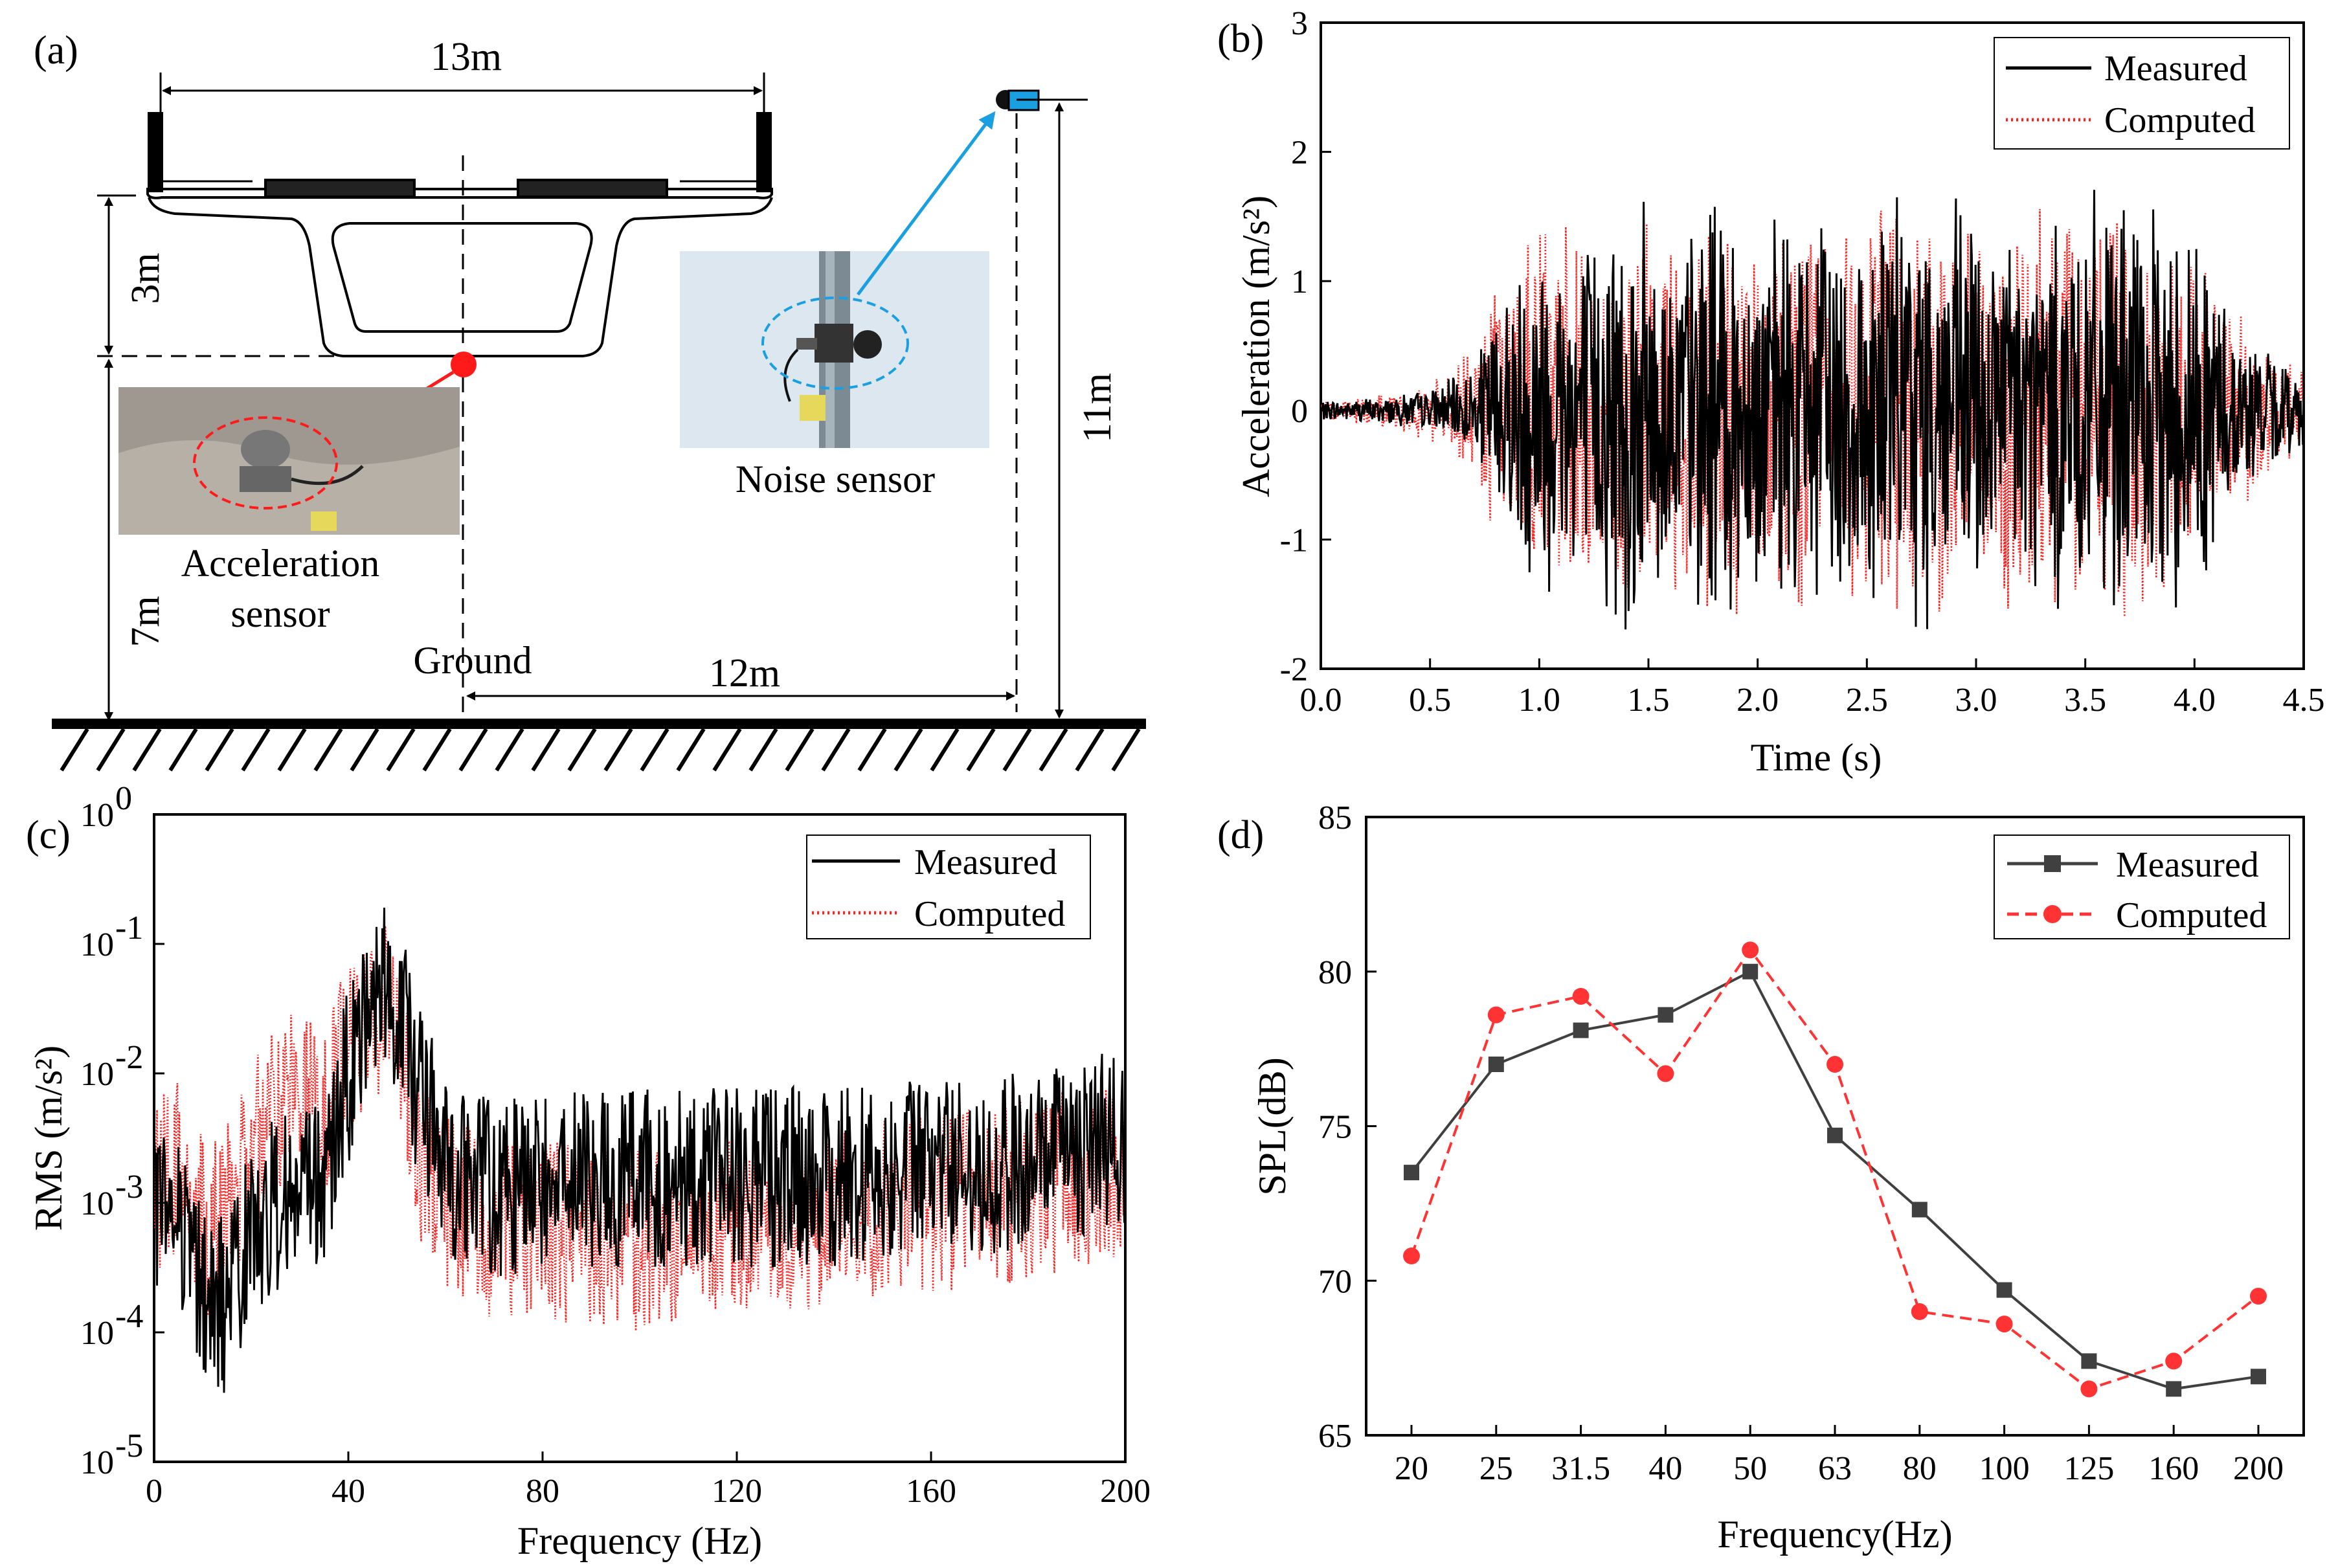  What do you see at coordinates (1335, 1436) in the screenshot?
I see `y-tick-label-d: 65` at bounding box center [1335, 1436].